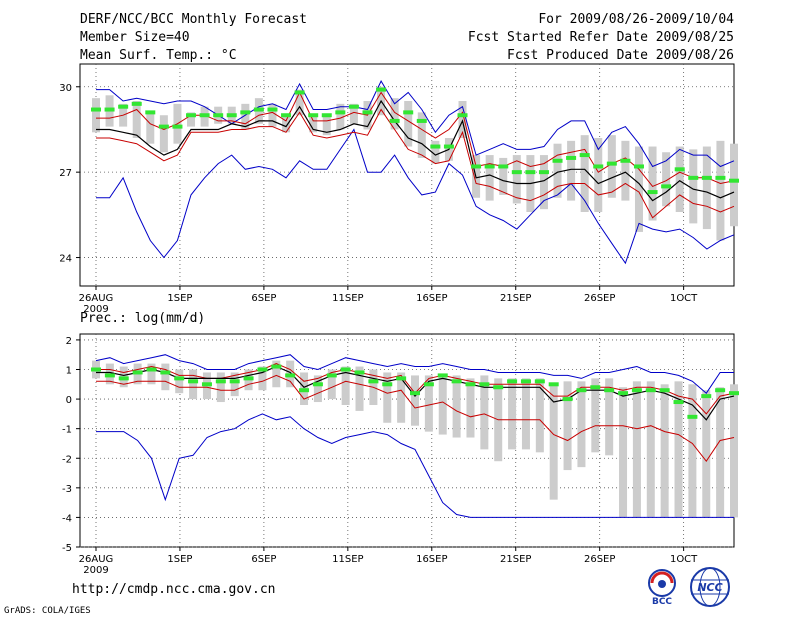  What do you see at coordinates (69, 341) in the screenshot?
I see `y-tick-label: 2` at bounding box center [69, 341].